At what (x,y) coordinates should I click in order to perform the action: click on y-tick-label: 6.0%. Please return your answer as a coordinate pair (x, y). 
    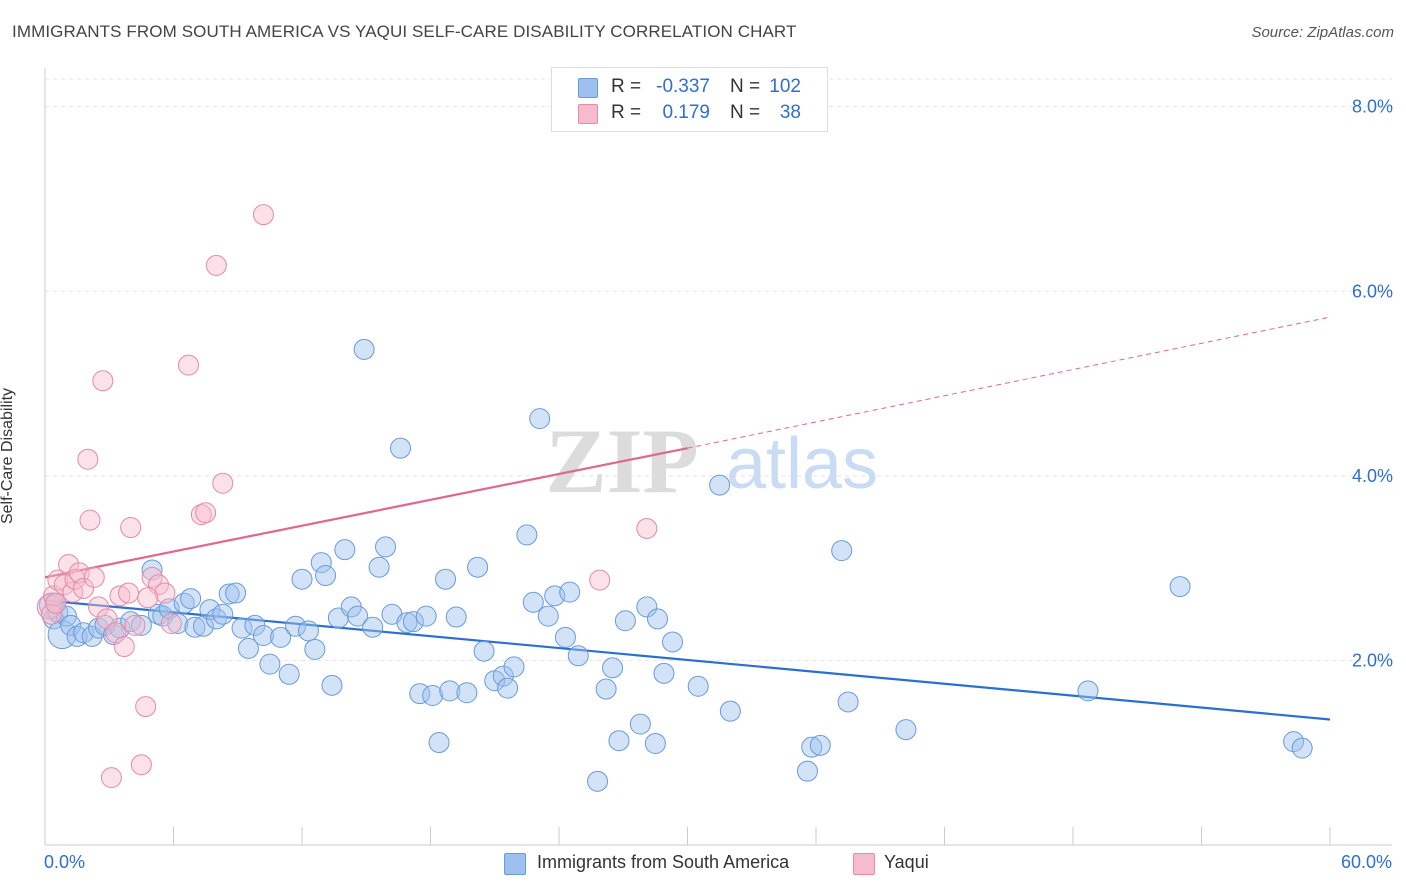
    Looking at the image, I should click on (1372, 291).